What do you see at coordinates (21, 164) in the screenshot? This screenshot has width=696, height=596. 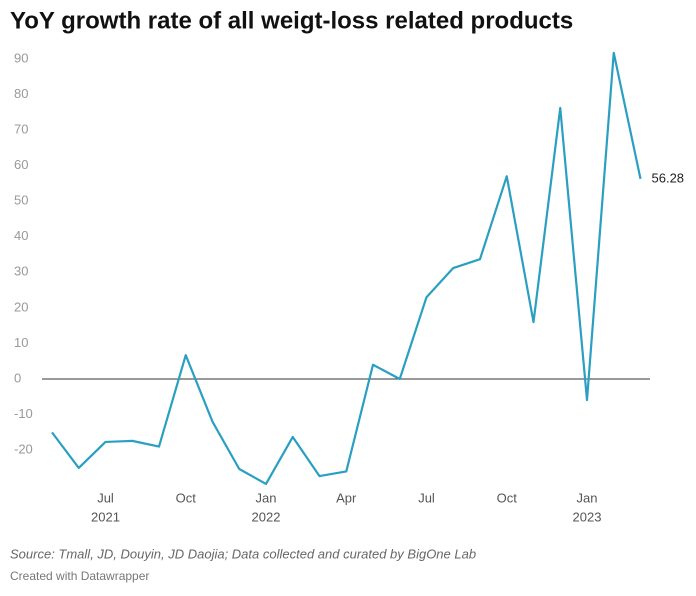 I see `y-tick-label: 60` at bounding box center [21, 164].